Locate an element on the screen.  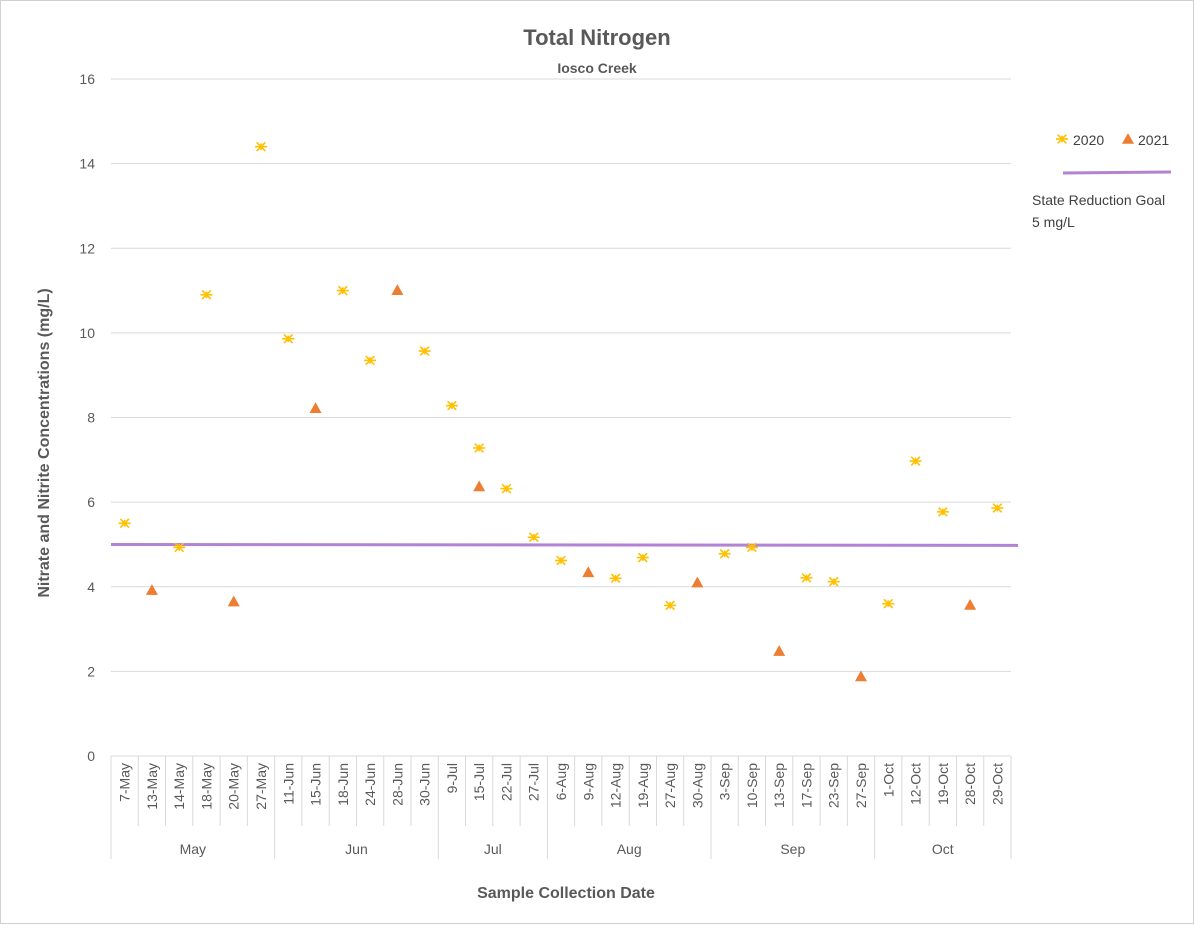
month-group-label: Aug is located at coordinates (629, 849).